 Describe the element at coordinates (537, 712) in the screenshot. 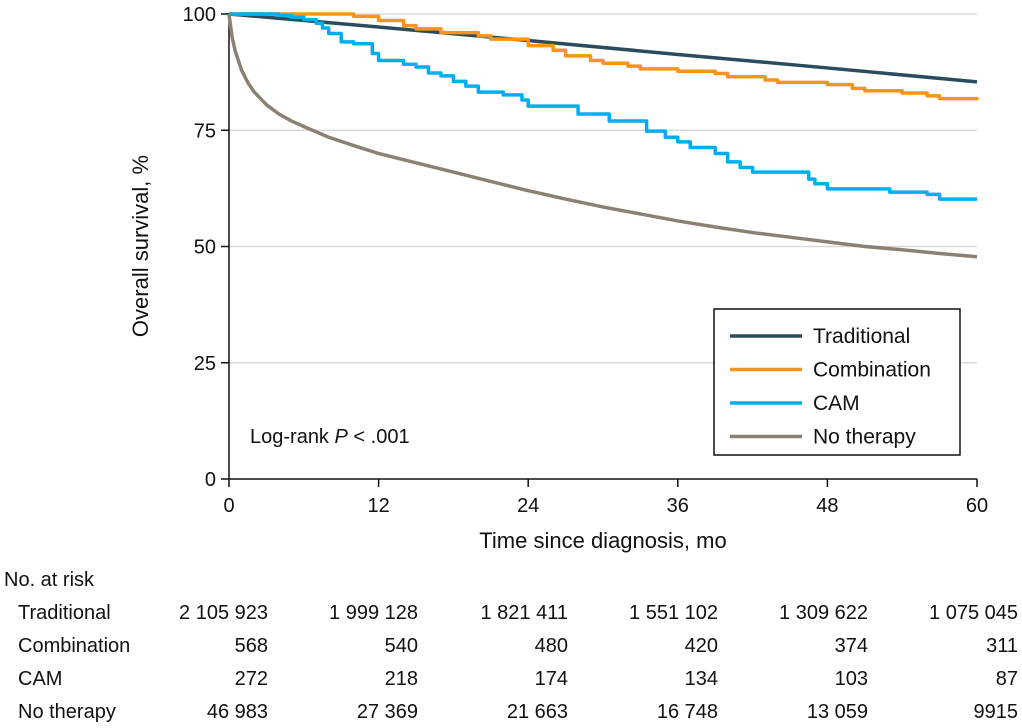

I see `risk-cell: 21 663` at that location.